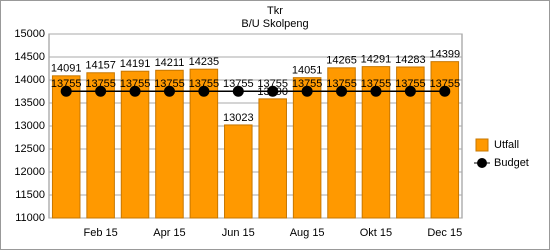  I want to click on y-tick-label: 14500, so click(29, 57).